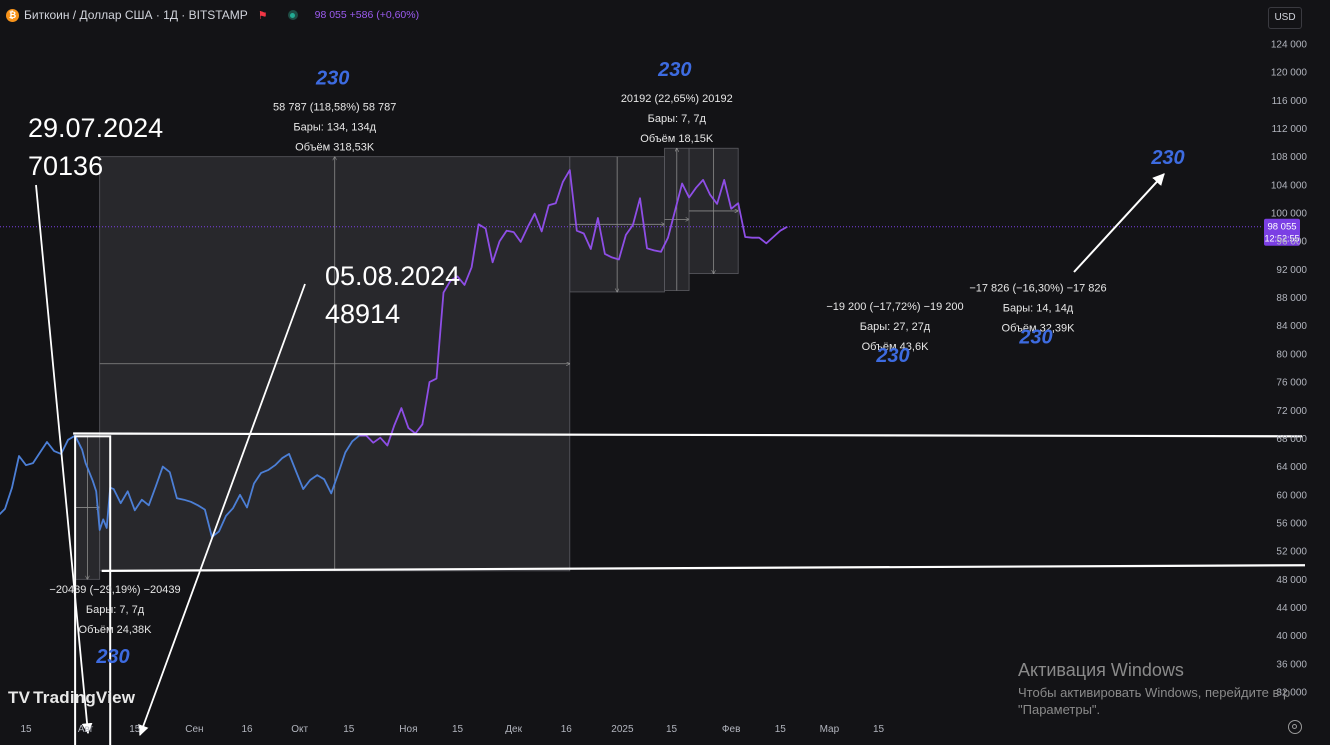 This screenshot has height=745, width=1330. What do you see at coordinates (1281, 227) in the screenshot?
I see `current-price-value: 98 055` at bounding box center [1281, 227].